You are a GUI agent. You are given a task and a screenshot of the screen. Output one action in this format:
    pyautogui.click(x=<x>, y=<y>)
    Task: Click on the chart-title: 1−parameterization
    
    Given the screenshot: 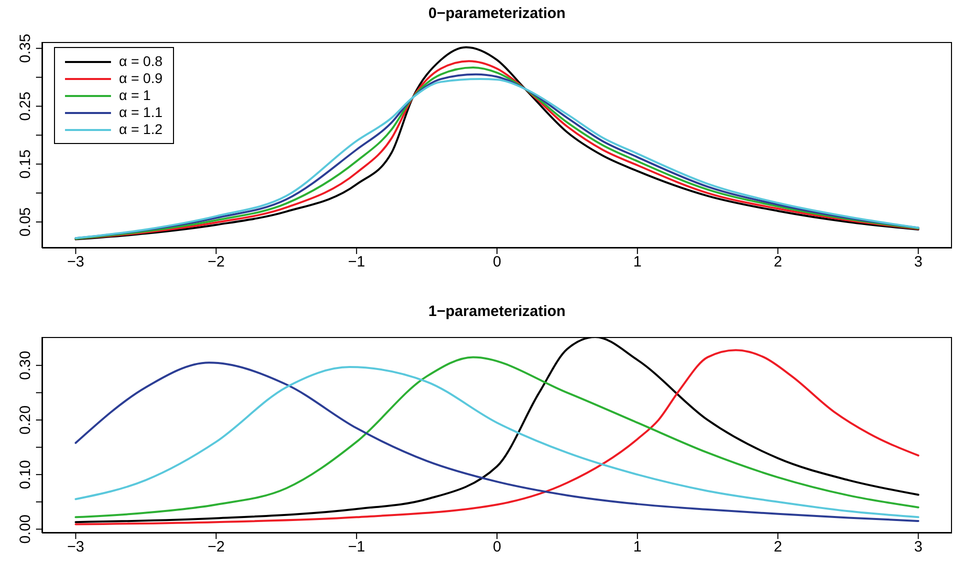 What is the action you would take?
    pyautogui.click(x=497, y=312)
    